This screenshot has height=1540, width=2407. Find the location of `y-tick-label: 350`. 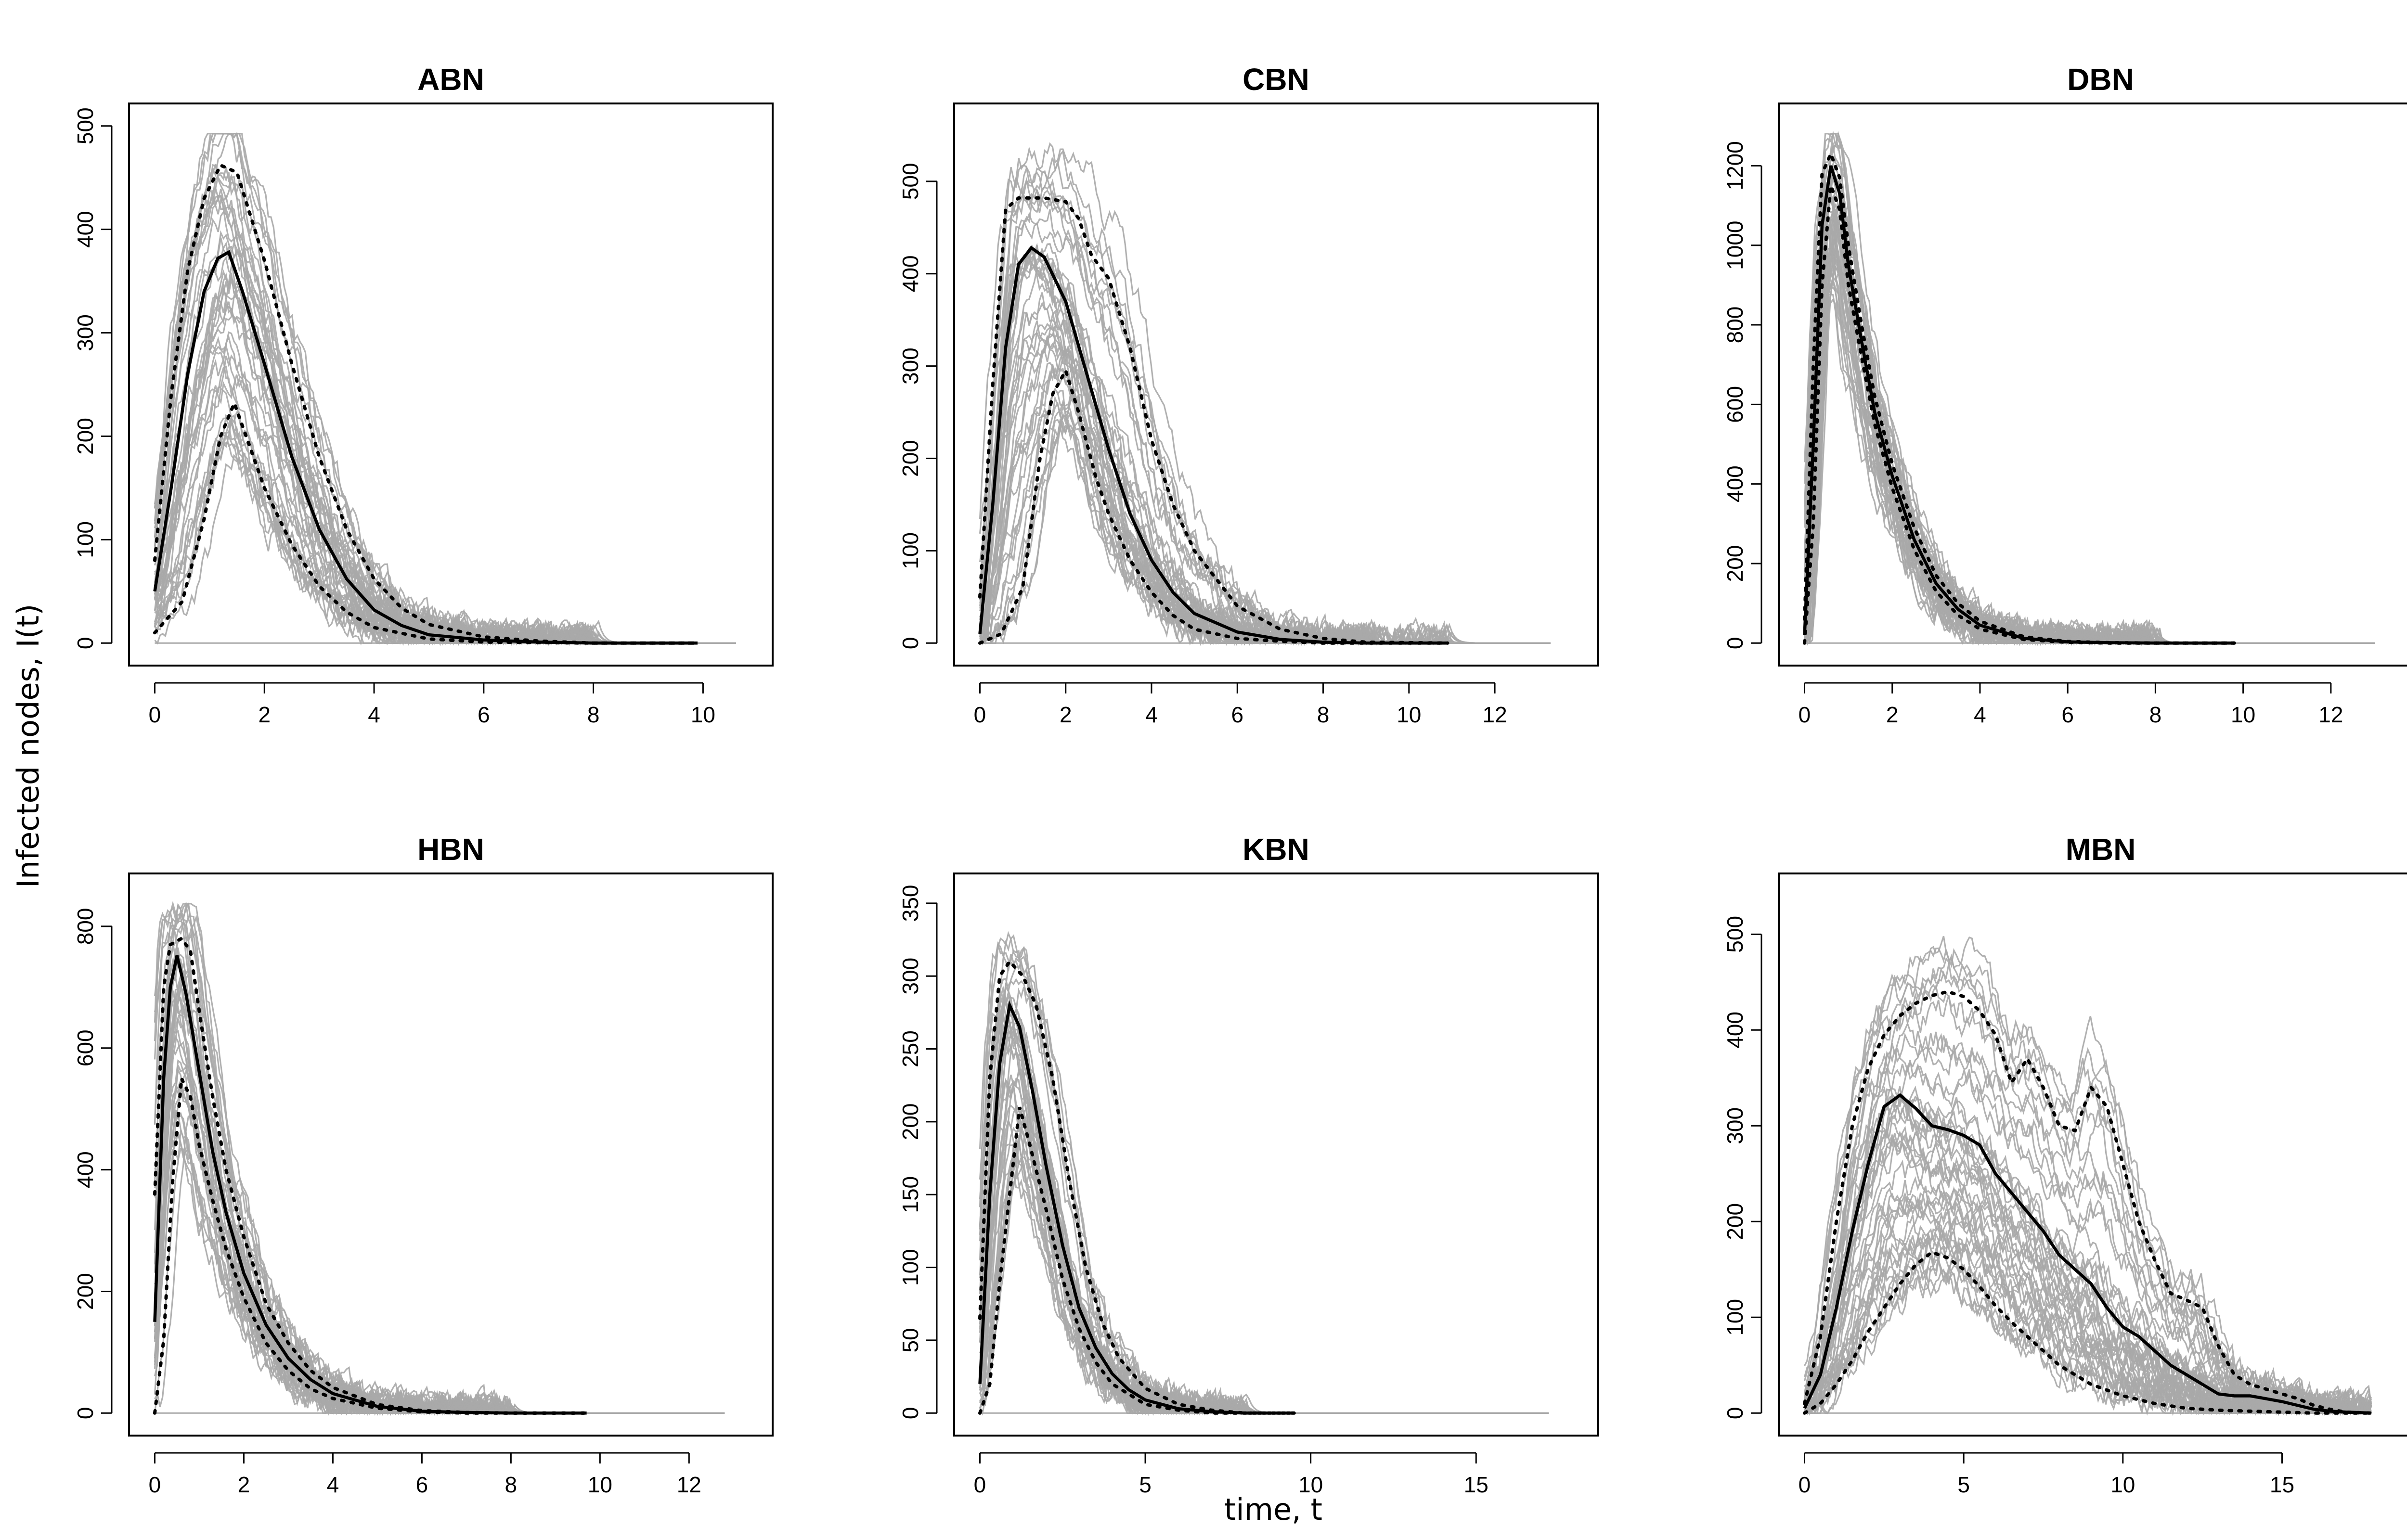

y-tick-label: 350 is located at coordinates (910, 903).